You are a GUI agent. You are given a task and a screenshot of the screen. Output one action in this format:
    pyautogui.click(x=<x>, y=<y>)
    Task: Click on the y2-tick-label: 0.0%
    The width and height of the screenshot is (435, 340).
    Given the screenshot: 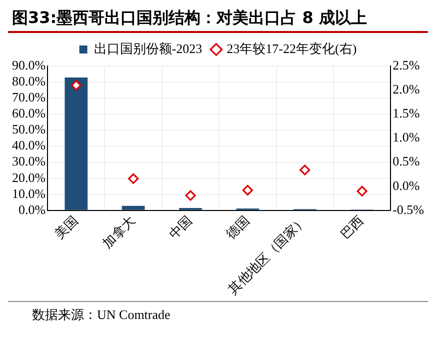 What is the action you would take?
    pyautogui.click(x=406, y=185)
    